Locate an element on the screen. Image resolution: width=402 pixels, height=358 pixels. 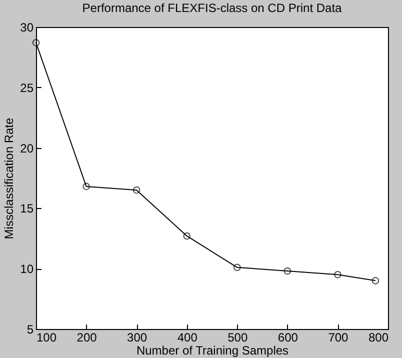
x-tick-label: 300 is located at coordinates (137, 337).